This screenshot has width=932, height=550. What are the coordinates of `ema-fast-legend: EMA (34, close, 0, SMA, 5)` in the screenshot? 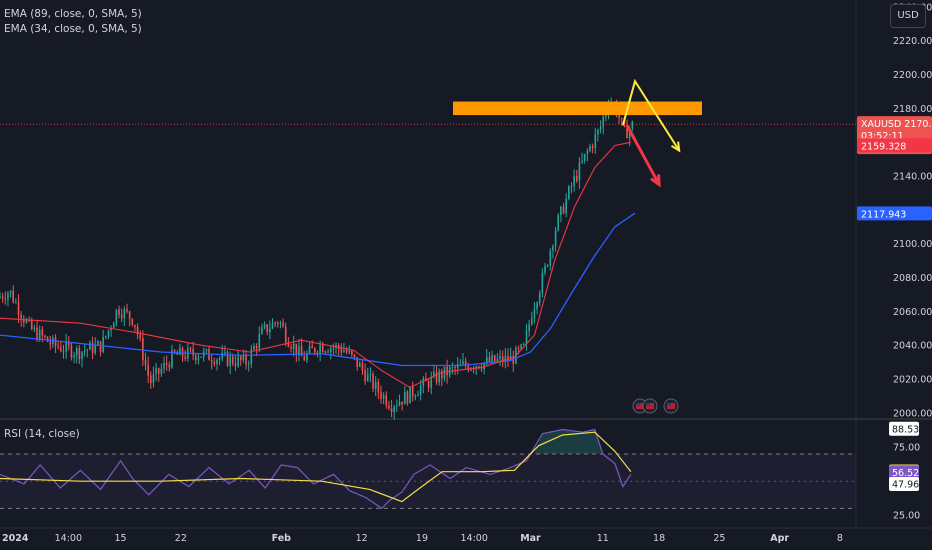 It's located at (73, 29).